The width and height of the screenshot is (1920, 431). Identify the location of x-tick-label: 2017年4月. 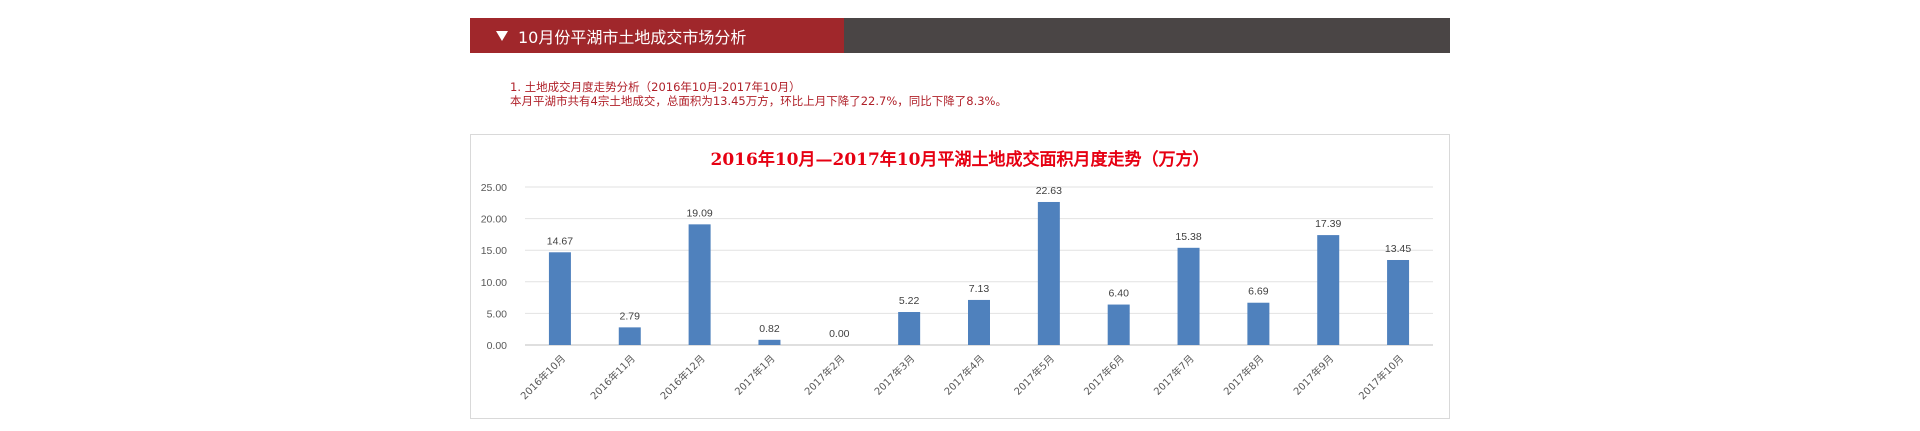
(964, 375).